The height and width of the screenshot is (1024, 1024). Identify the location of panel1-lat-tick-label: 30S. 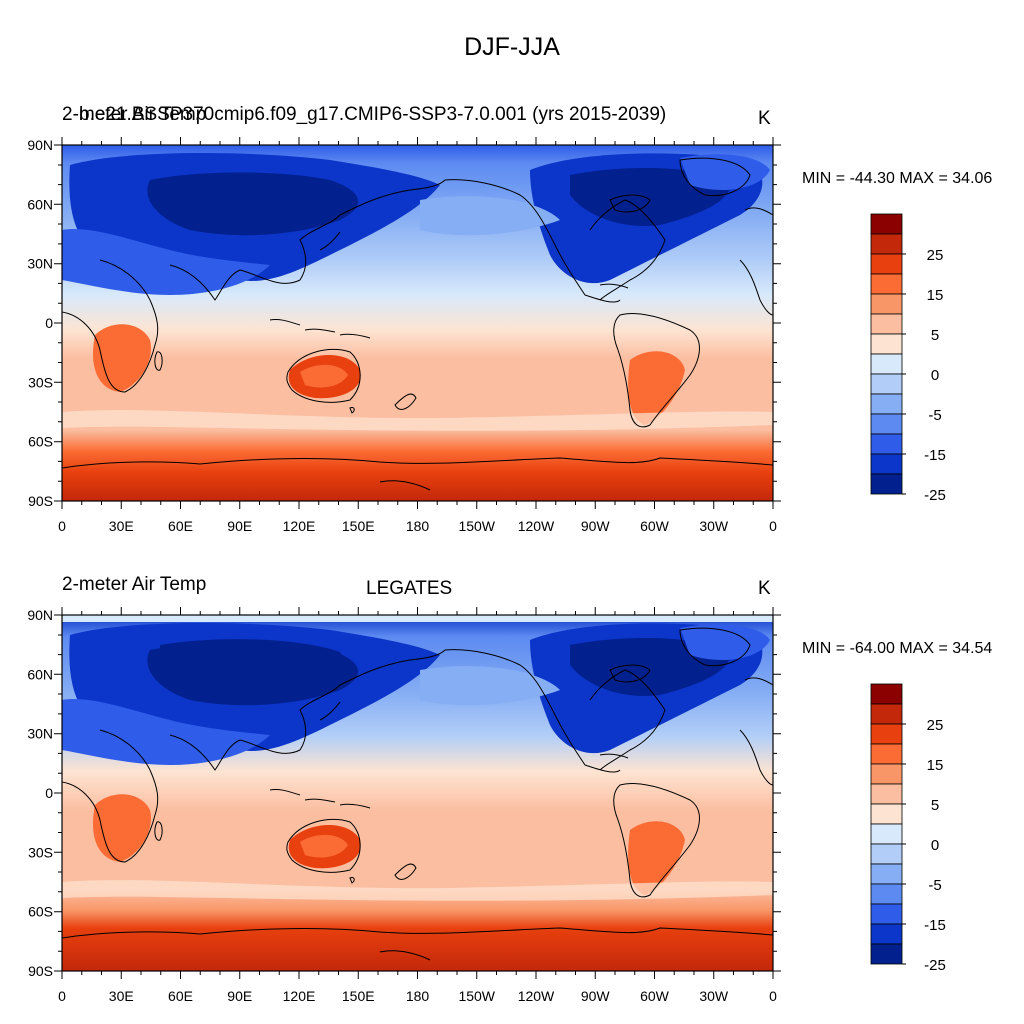
(40, 382).